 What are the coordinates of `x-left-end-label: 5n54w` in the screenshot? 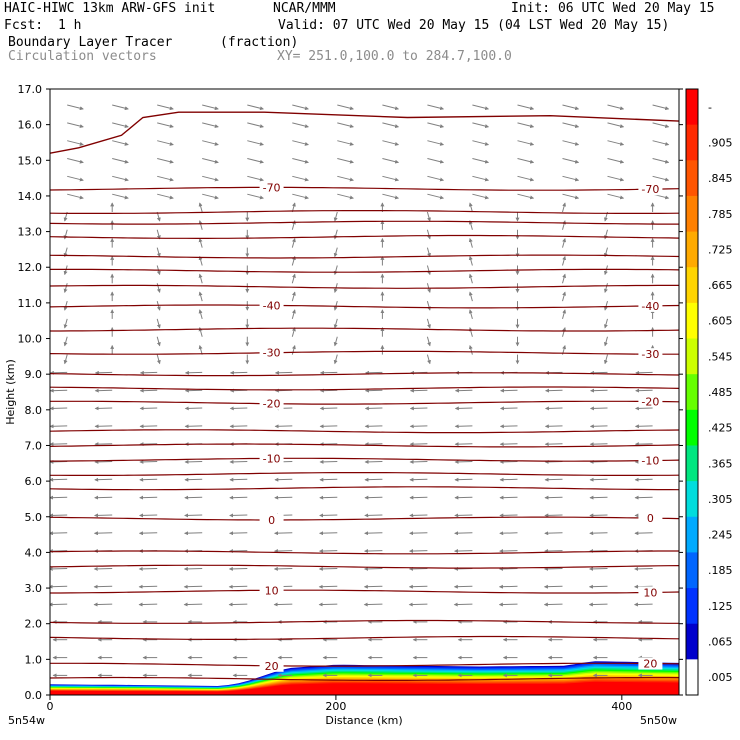 It's located at (26, 720).